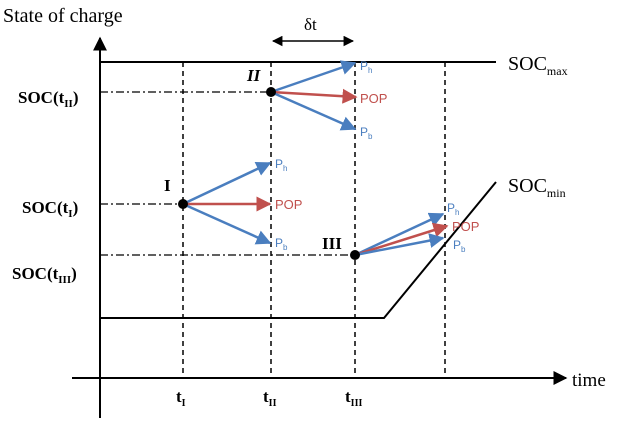 The width and height of the screenshot is (620, 432). I want to click on state3-label: III, so click(332, 243).